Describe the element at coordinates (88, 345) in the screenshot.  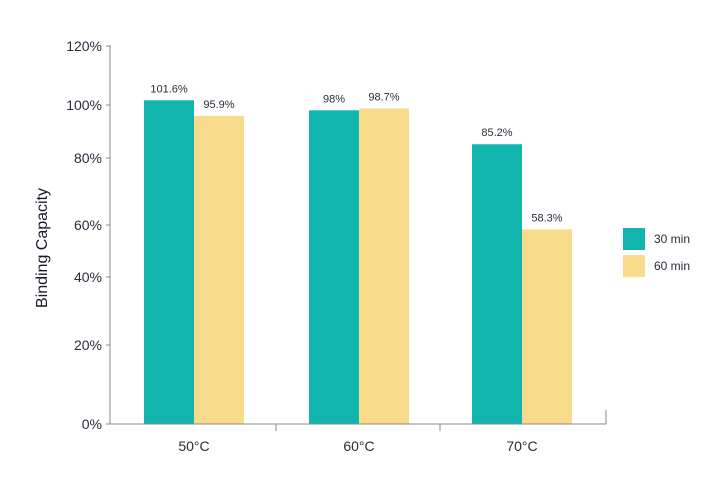
I see `y-tick-label: 20%` at that location.